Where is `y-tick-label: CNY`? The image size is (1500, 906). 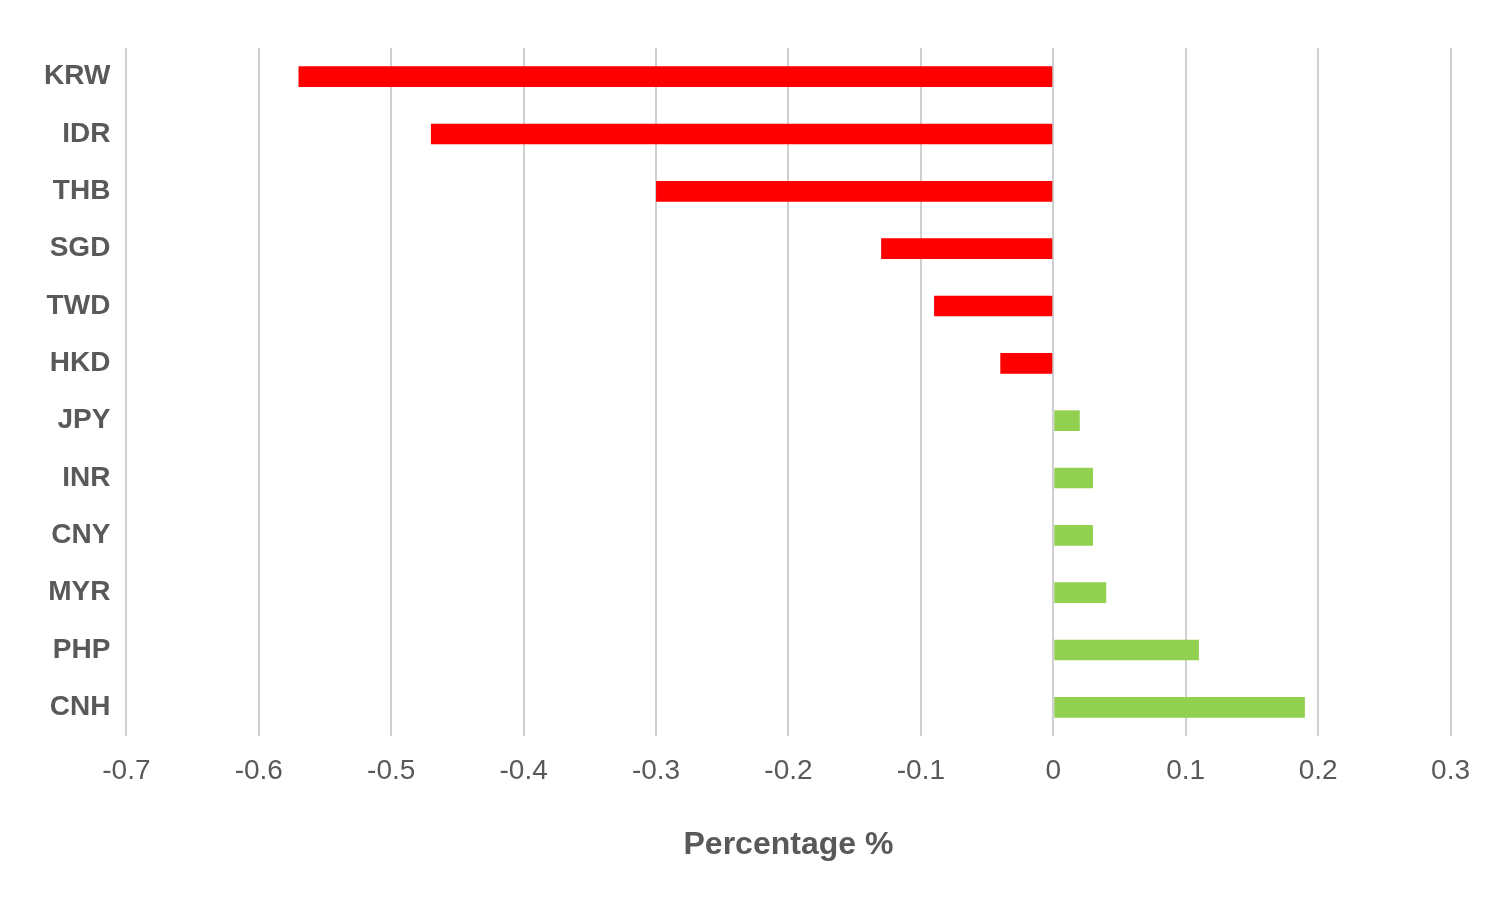
y-tick-label: CNY is located at coordinates (81, 534).